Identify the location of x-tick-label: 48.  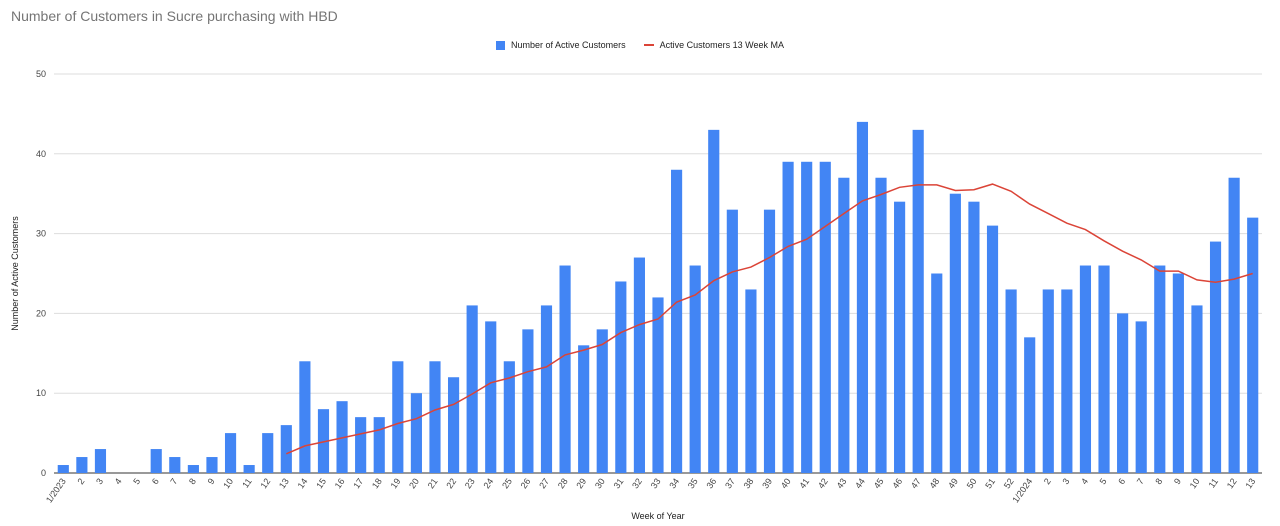
(934, 483).